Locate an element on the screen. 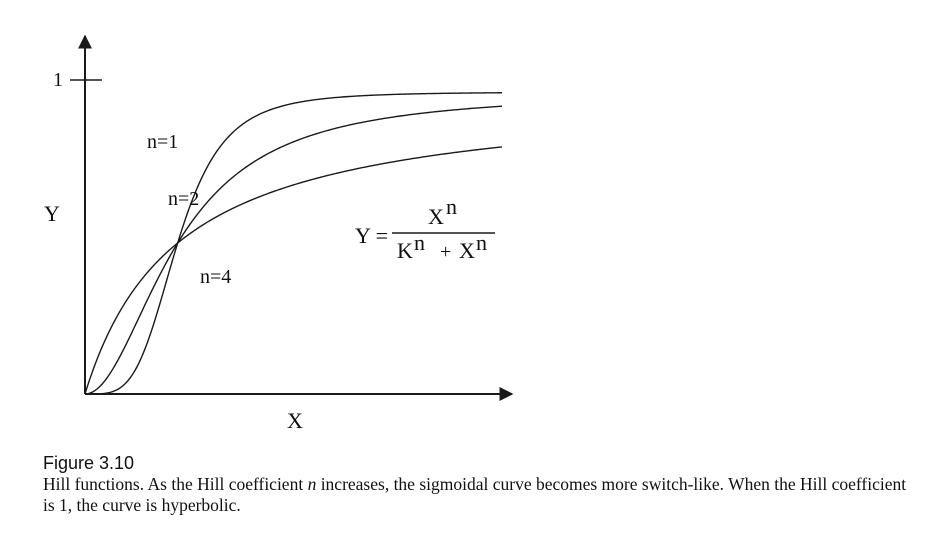  equation-numerator-exponent: n is located at coordinates (451, 206).